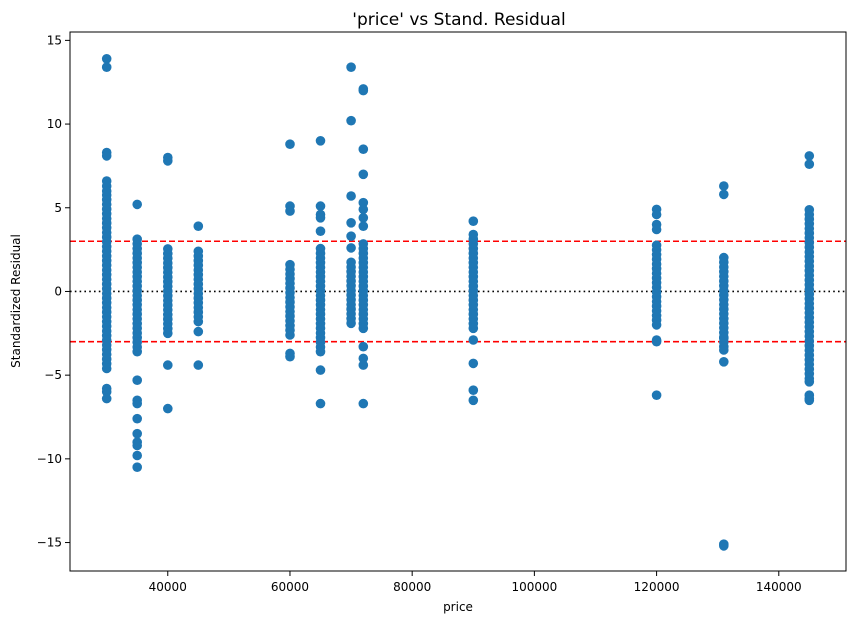  What do you see at coordinates (16, 301) in the screenshot?
I see `y-axis-label: Standardized Residual` at bounding box center [16, 301].